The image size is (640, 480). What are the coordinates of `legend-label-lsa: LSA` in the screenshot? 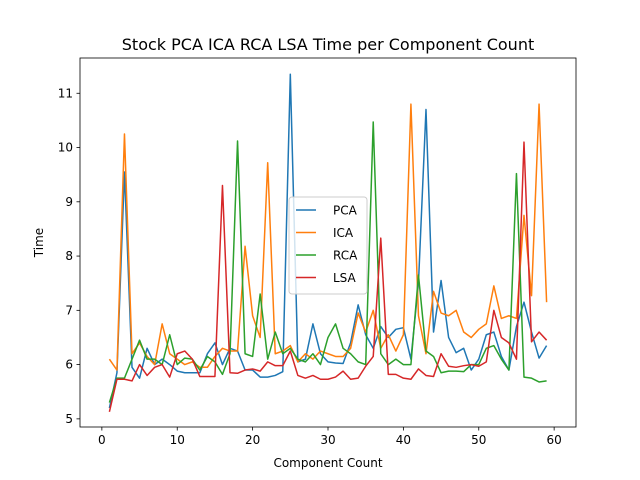 It's located at (345, 278).